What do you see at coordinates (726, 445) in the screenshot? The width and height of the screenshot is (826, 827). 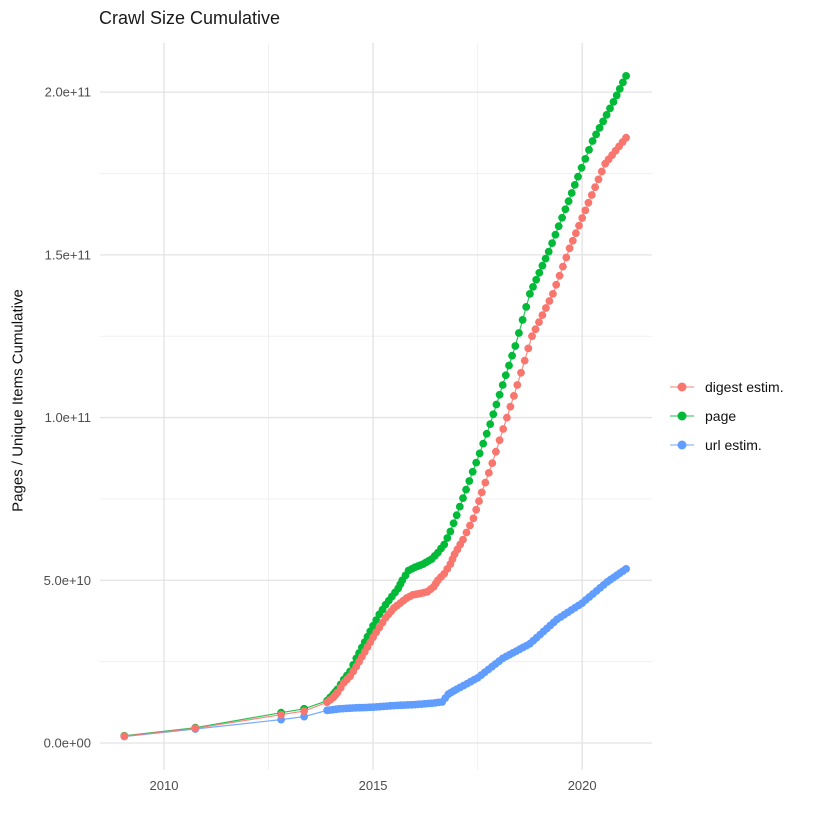 I see `legend-entry-url: url estim.` at bounding box center [726, 445].